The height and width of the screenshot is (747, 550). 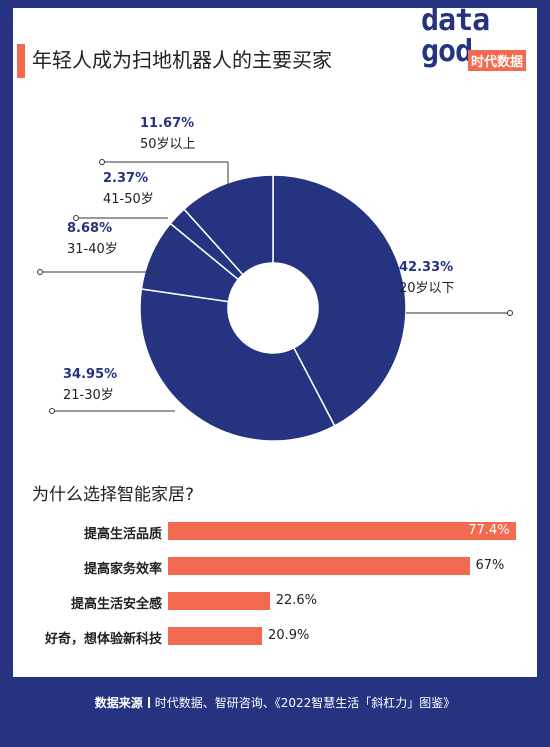 What do you see at coordinates (92, 249) in the screenshot?
I see `slice-category-31-40: 31-40岁` at bounding box center [92, 249].